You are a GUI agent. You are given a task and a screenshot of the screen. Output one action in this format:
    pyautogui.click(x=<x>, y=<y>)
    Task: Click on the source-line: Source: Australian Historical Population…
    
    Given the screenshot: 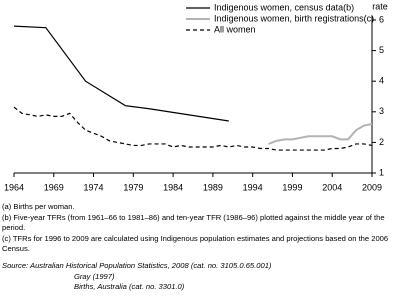 What is the action you would take?
    pyautogui.click(x=137, y=265)
    